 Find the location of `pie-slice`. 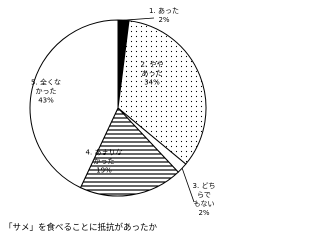

pie-slice is located at coordinates (129, 152).